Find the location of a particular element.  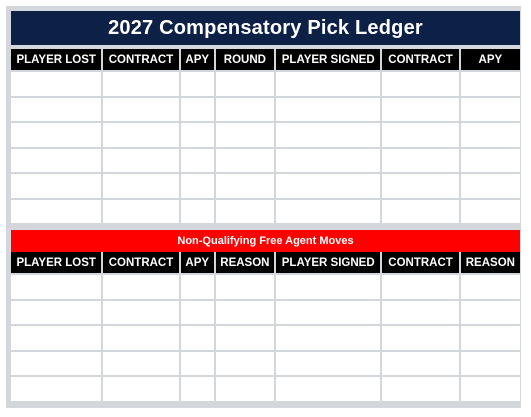

col-reason-signed: REASON is located at coordinates (490, 262).